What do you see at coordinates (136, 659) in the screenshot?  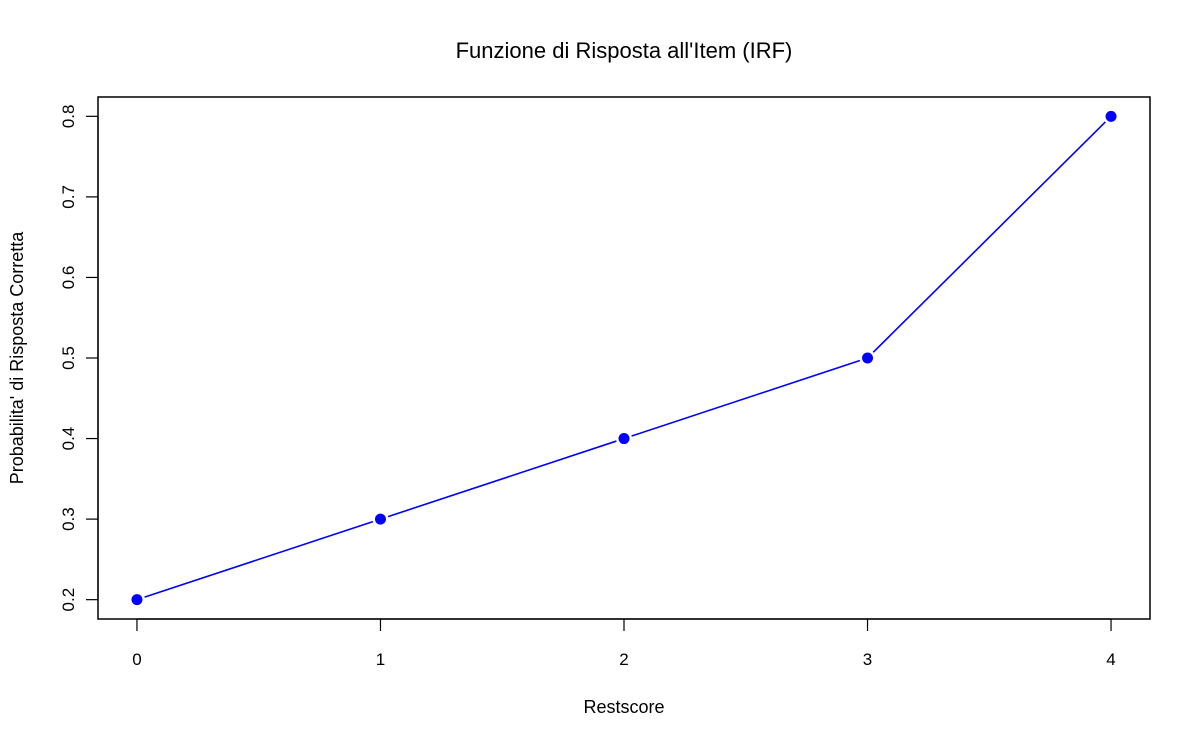 I see `x-tick-label: 0` at bounding box center [136, 659].